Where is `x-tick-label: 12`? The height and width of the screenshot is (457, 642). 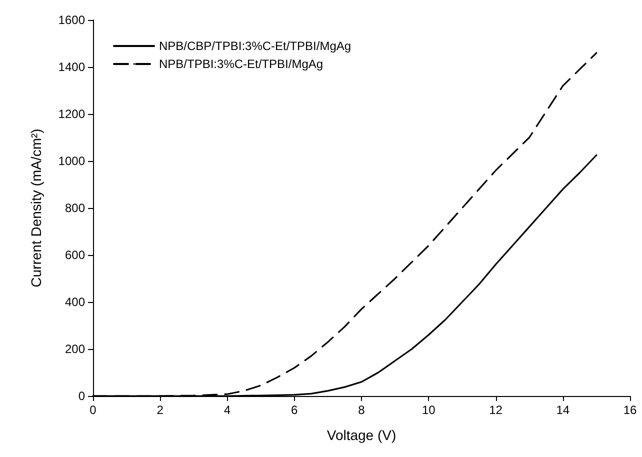 x-tick-label: 12 is located at coordinates (496, 410).